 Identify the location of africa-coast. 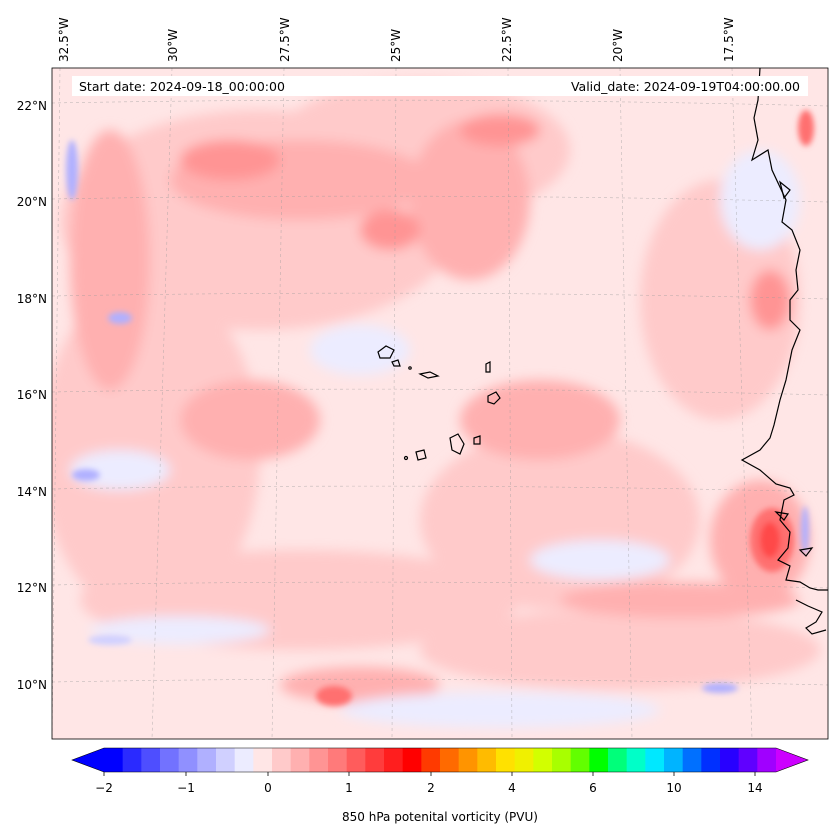
(784, 329).